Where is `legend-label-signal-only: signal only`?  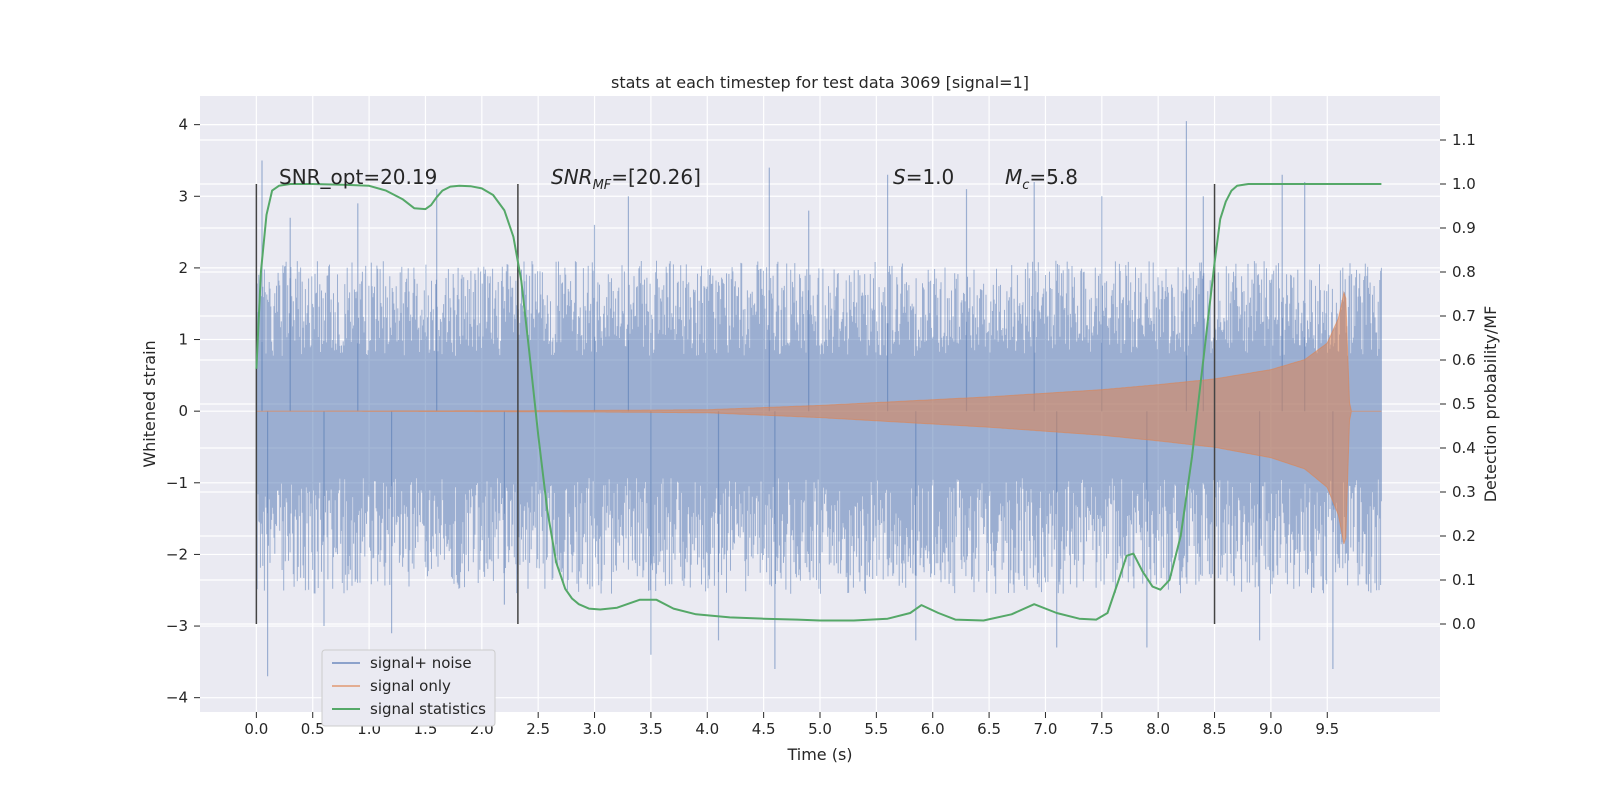
legend-label-signal-only: signal only is located at coordinates (410, 686).